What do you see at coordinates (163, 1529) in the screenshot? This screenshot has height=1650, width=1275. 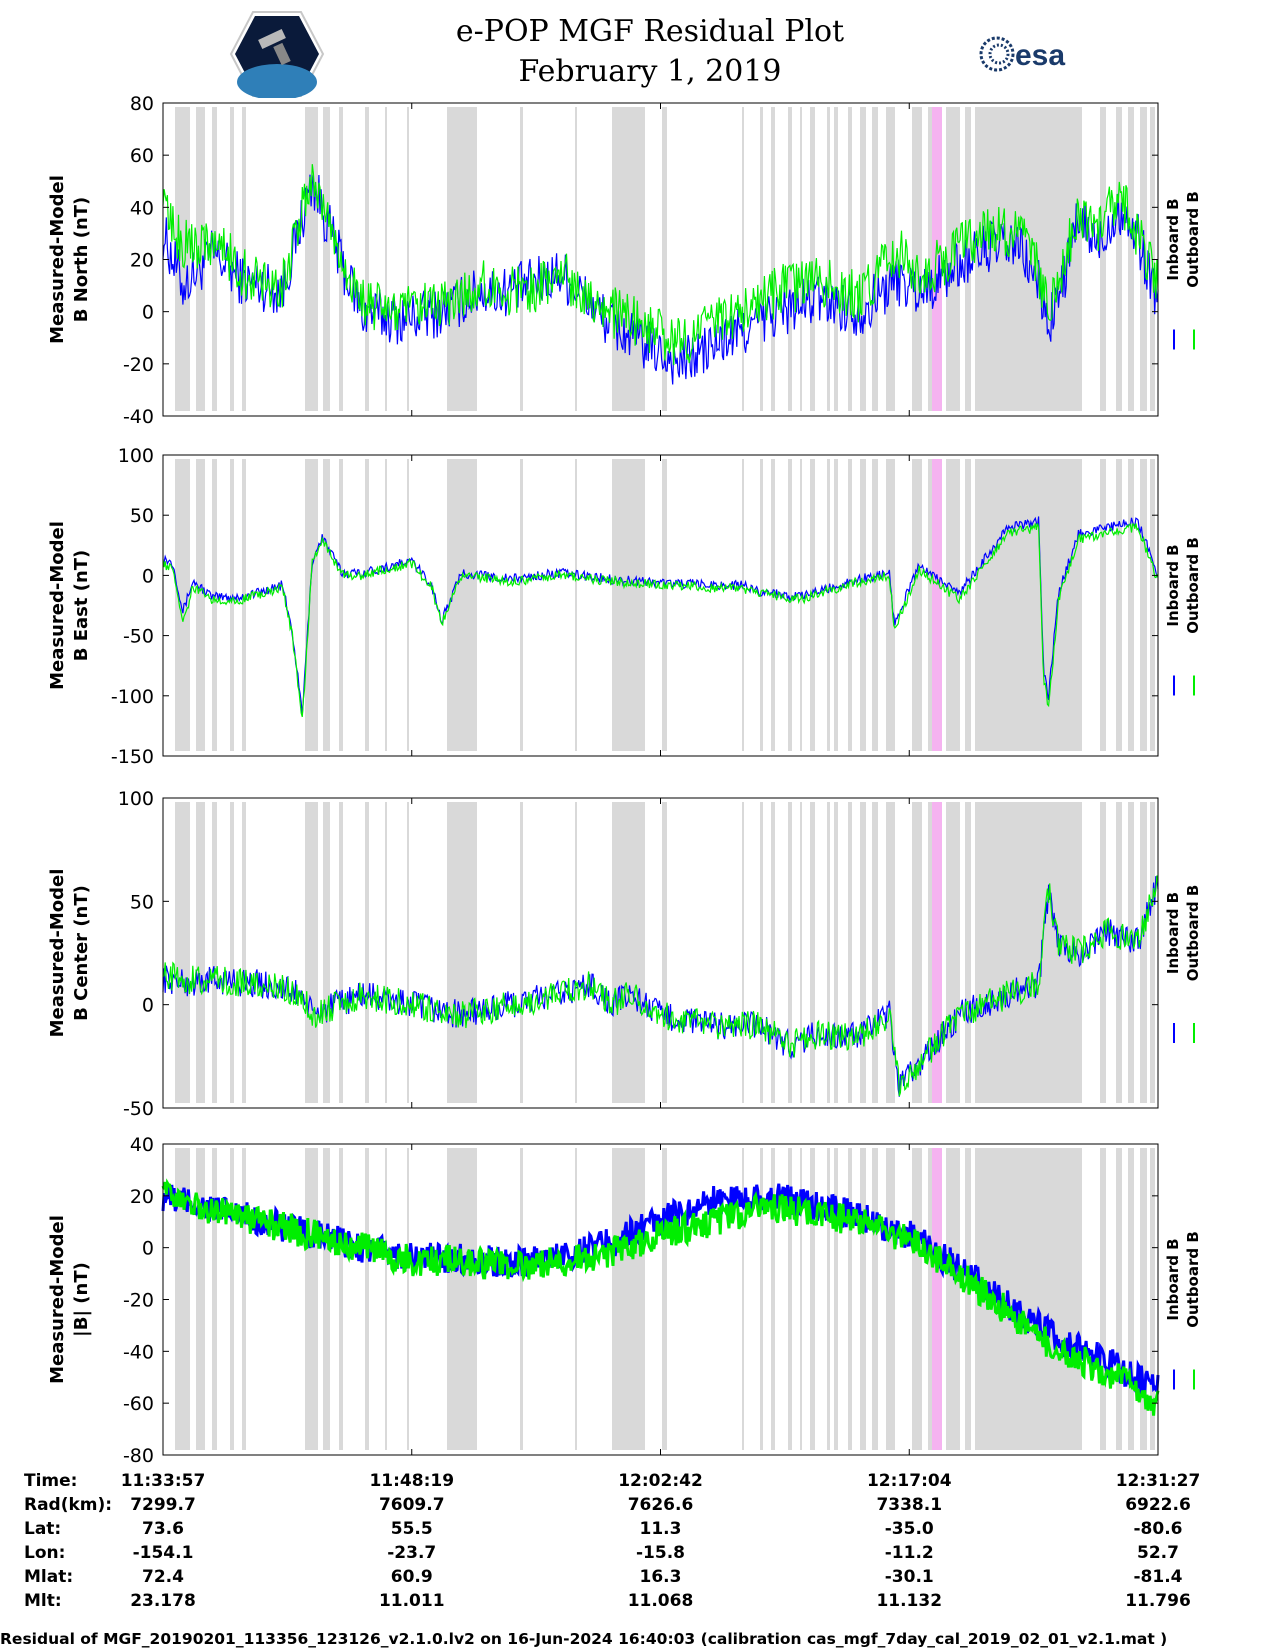 I see `info-cell: 73.6` at bounding box center [163, 1529].